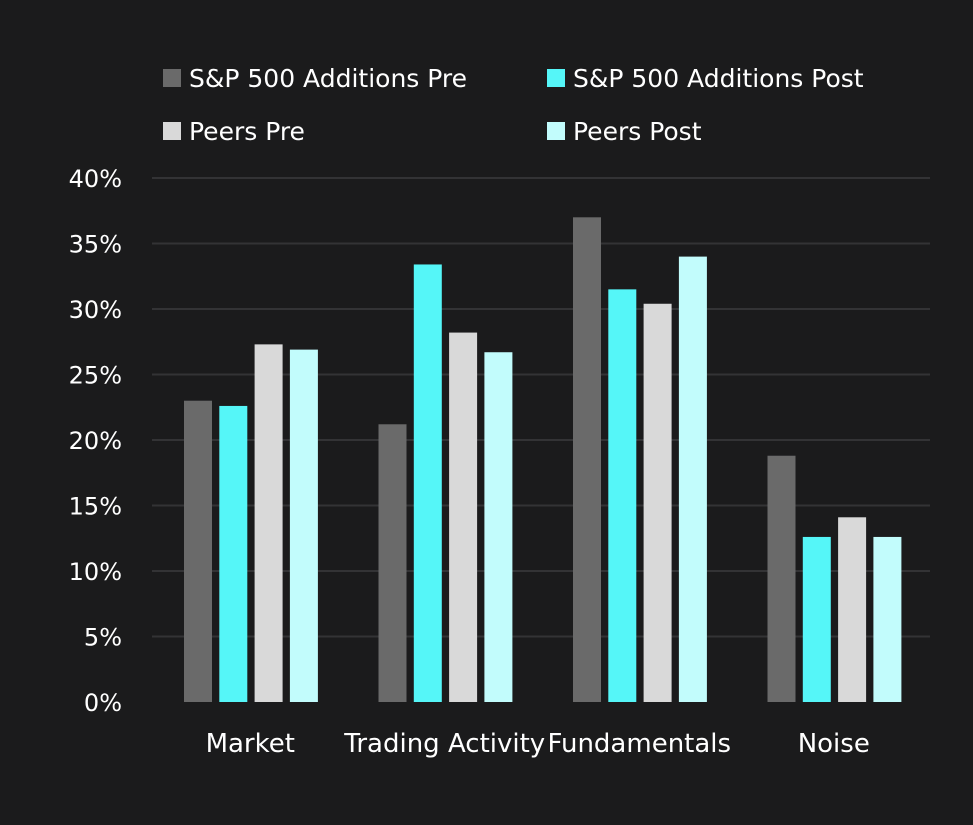  What do you see at coordinates (233, 553) in the screenshot?
I see `bar-market-sandp-500-additions-post` at bounding box center [233, 553].